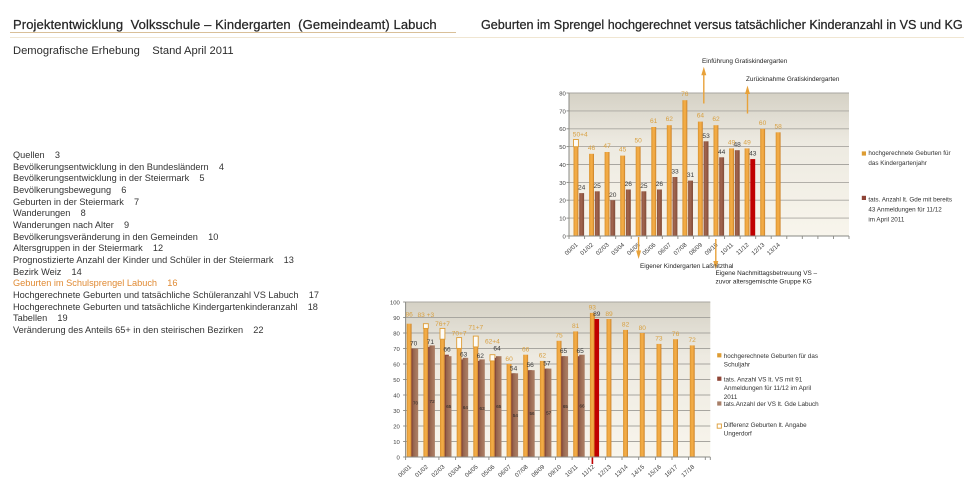 This screenshot has width=980, height=500. What do you see at coordinates (592, 148) in the screenshot?
I see `svg-text: 46` at bounding box center [592, 148].